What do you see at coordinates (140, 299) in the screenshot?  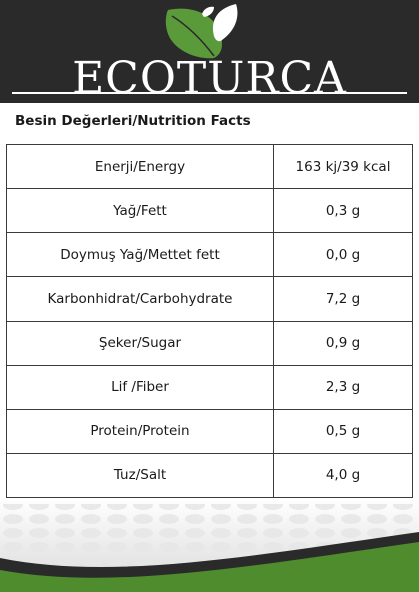 I see `nutrient-label: Karbonhidrat/Carbohydrate` at bounding box center [140, 299].